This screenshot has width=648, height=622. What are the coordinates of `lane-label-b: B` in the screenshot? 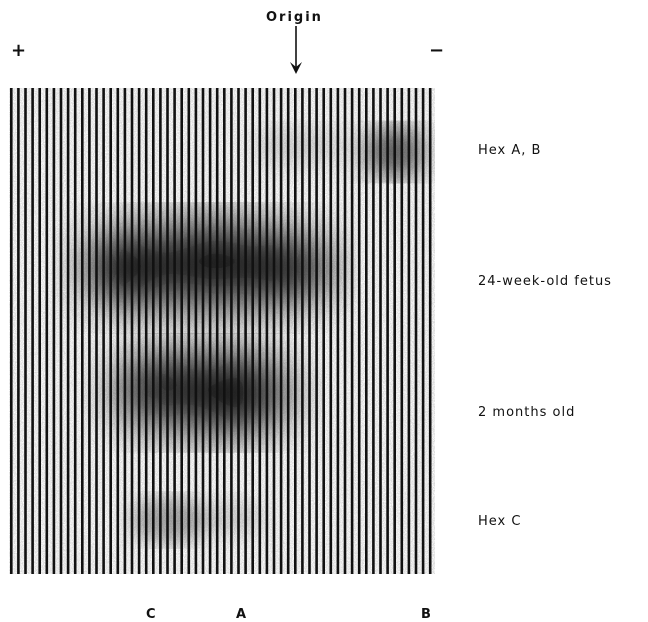 It's located at (426, 614).